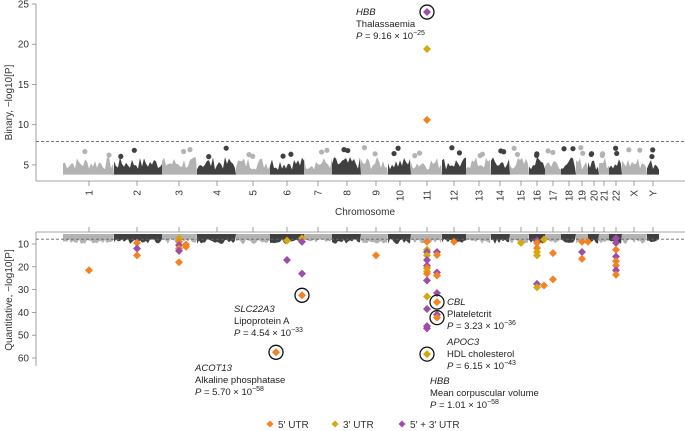 Image resolution: width=685 pixels, height=431 pixels. What do you see at coordinates (554, 196) in the screenshot?
I see `x-tick-label: 17` at bounding box center [554, 196].